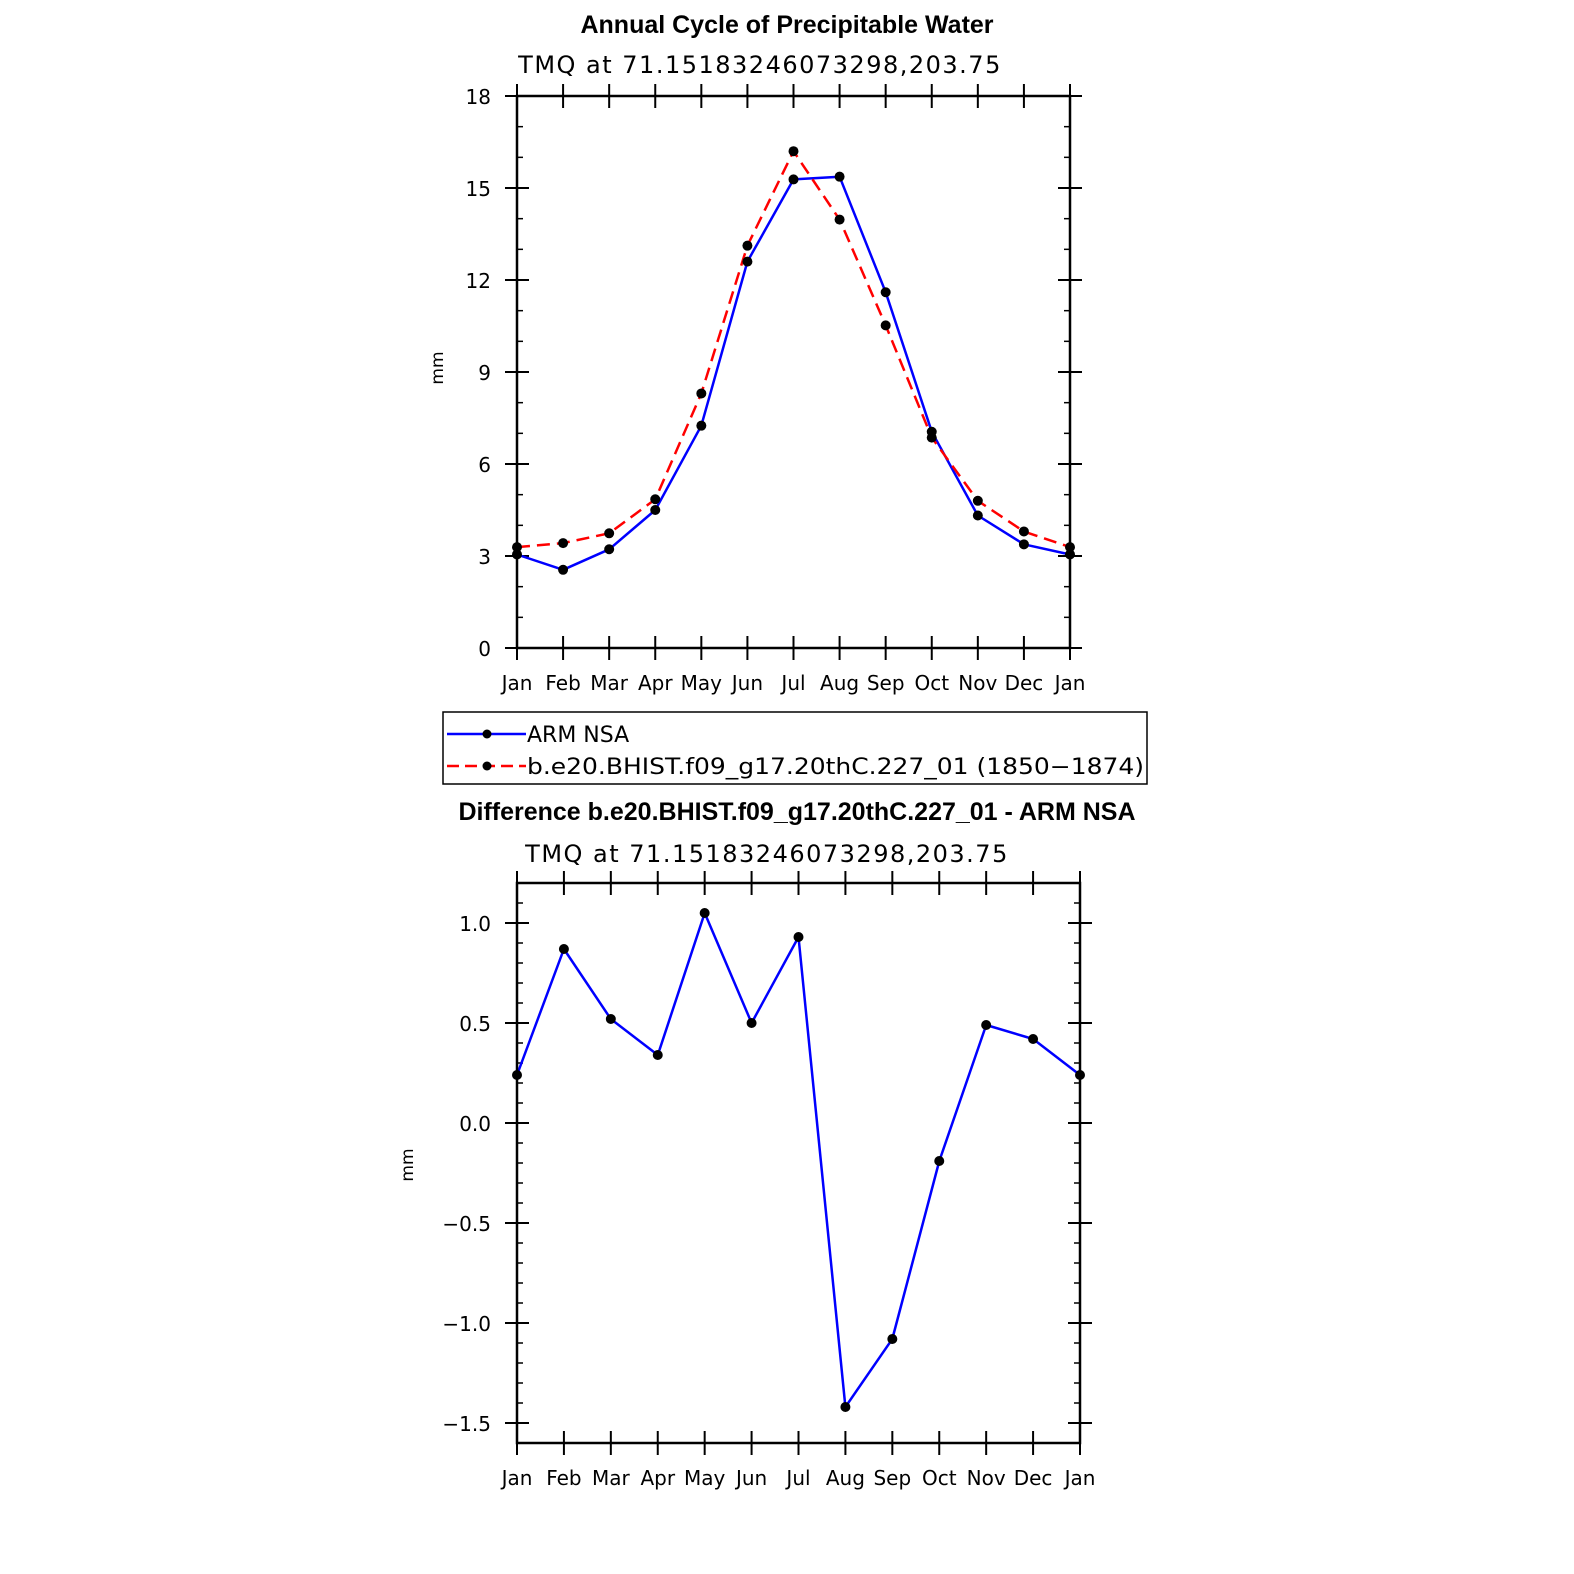 This screenshot has width=1574, height=1574. What do you see at coordinates (484, 649) in the screenshot?
I see `y-tick-label: 0` at bounding box center [484, 649].